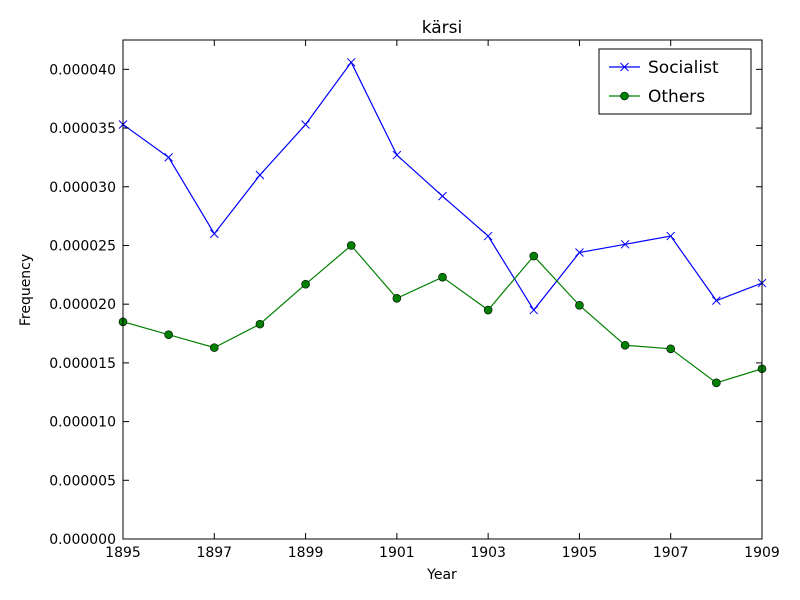 Image resolution: width=800 pixels, height=600 pixels. I want to click on x-tick-label: 1897, so click(214, 553).